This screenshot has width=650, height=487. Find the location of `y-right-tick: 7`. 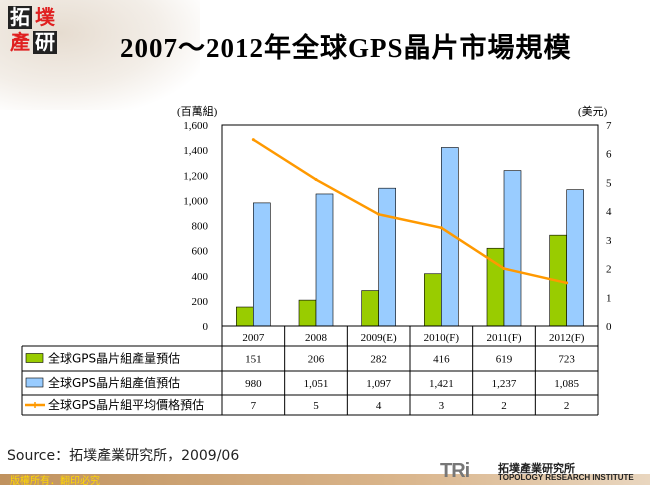

y-right-tick: 7 is located at coordinates (609, 126).